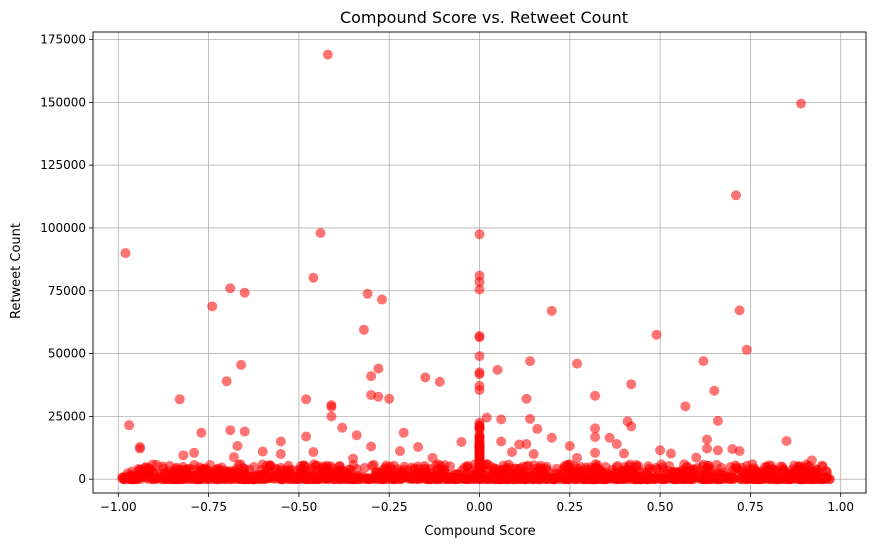 The image size is (876, 547). Describe the element at coordinates (63, 165) in the screenshot. I see `y-tick-label: 125000` at that location.